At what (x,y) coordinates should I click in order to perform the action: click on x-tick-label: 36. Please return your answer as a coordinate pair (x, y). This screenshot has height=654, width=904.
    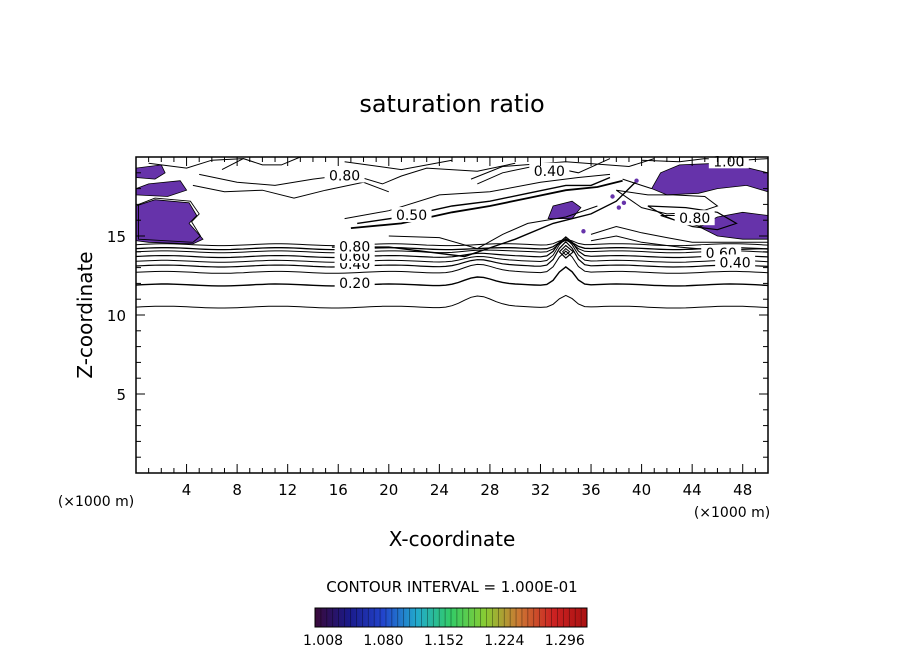
    Looking at the image, I should click on (590, 490).